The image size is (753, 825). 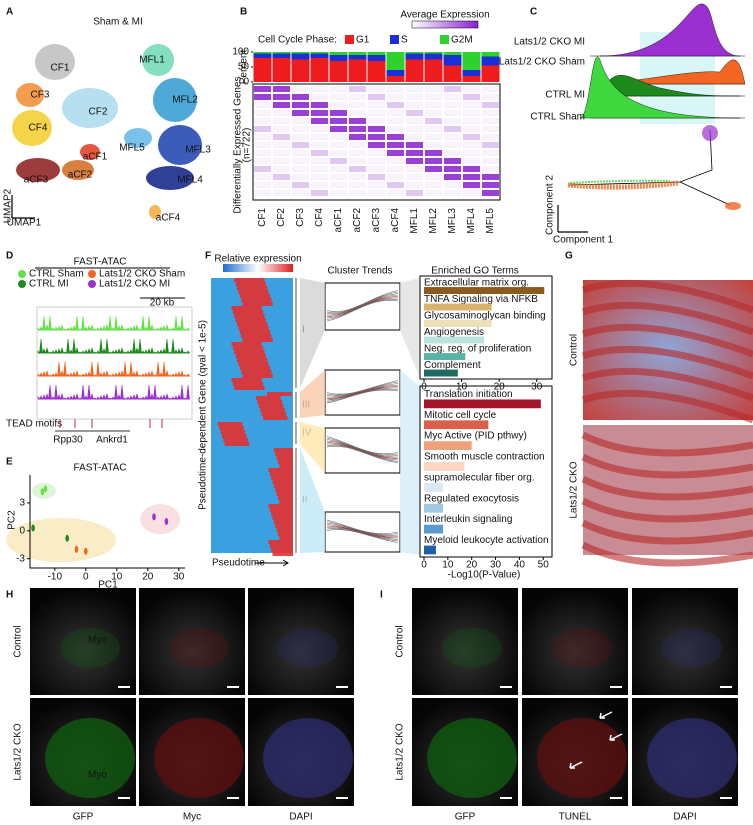 I want to click on region-label: Myo, so click(x=97, y=775).